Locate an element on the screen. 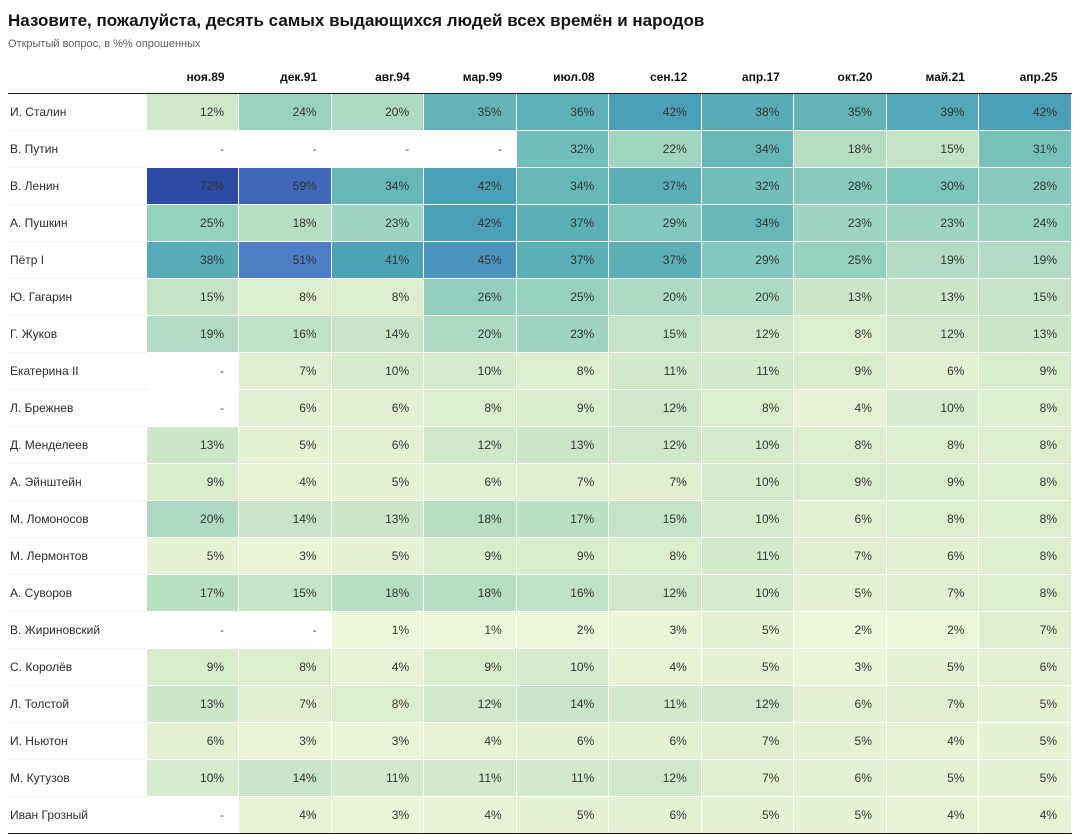 This screenshot has width=1080, height=834. heatmap-cell: 41% is located at coordinates (377, 260).